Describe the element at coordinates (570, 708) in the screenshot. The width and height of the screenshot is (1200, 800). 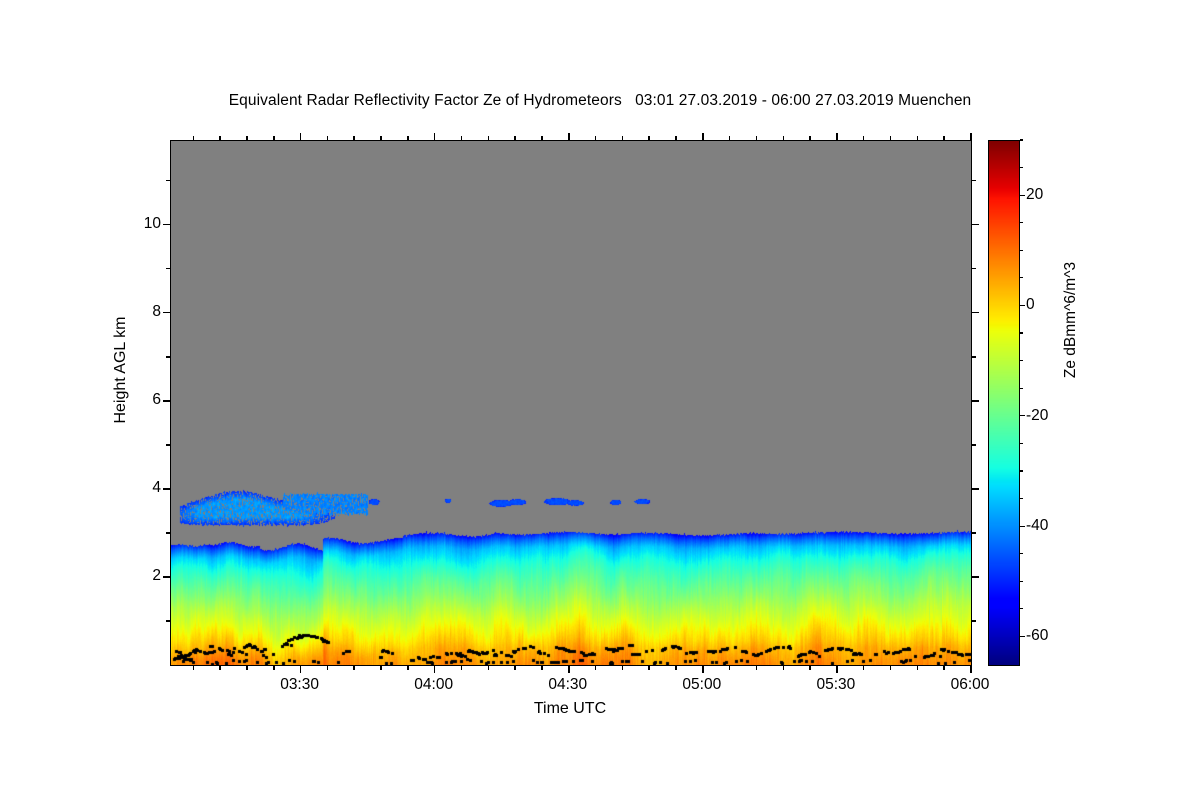
I see `x-axis-title: Time UTC` at that location.